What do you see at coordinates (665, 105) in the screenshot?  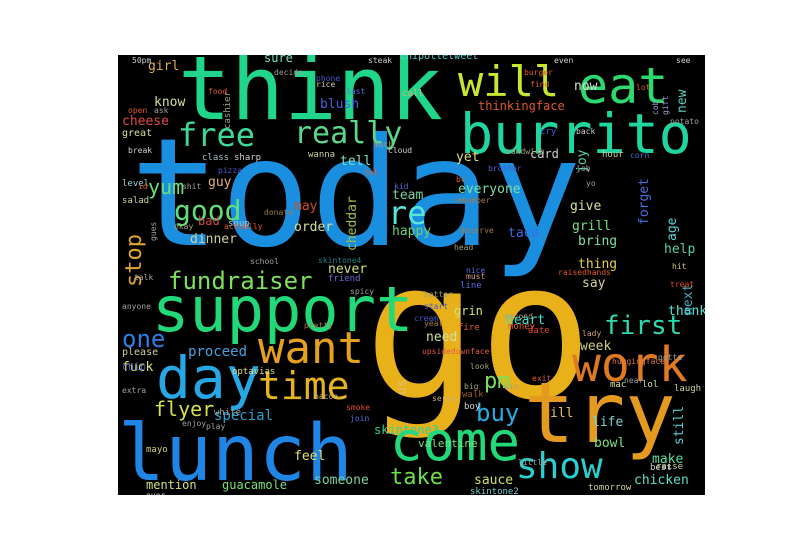 I see `cloud-word: gift` at bounding box center [665, 105].